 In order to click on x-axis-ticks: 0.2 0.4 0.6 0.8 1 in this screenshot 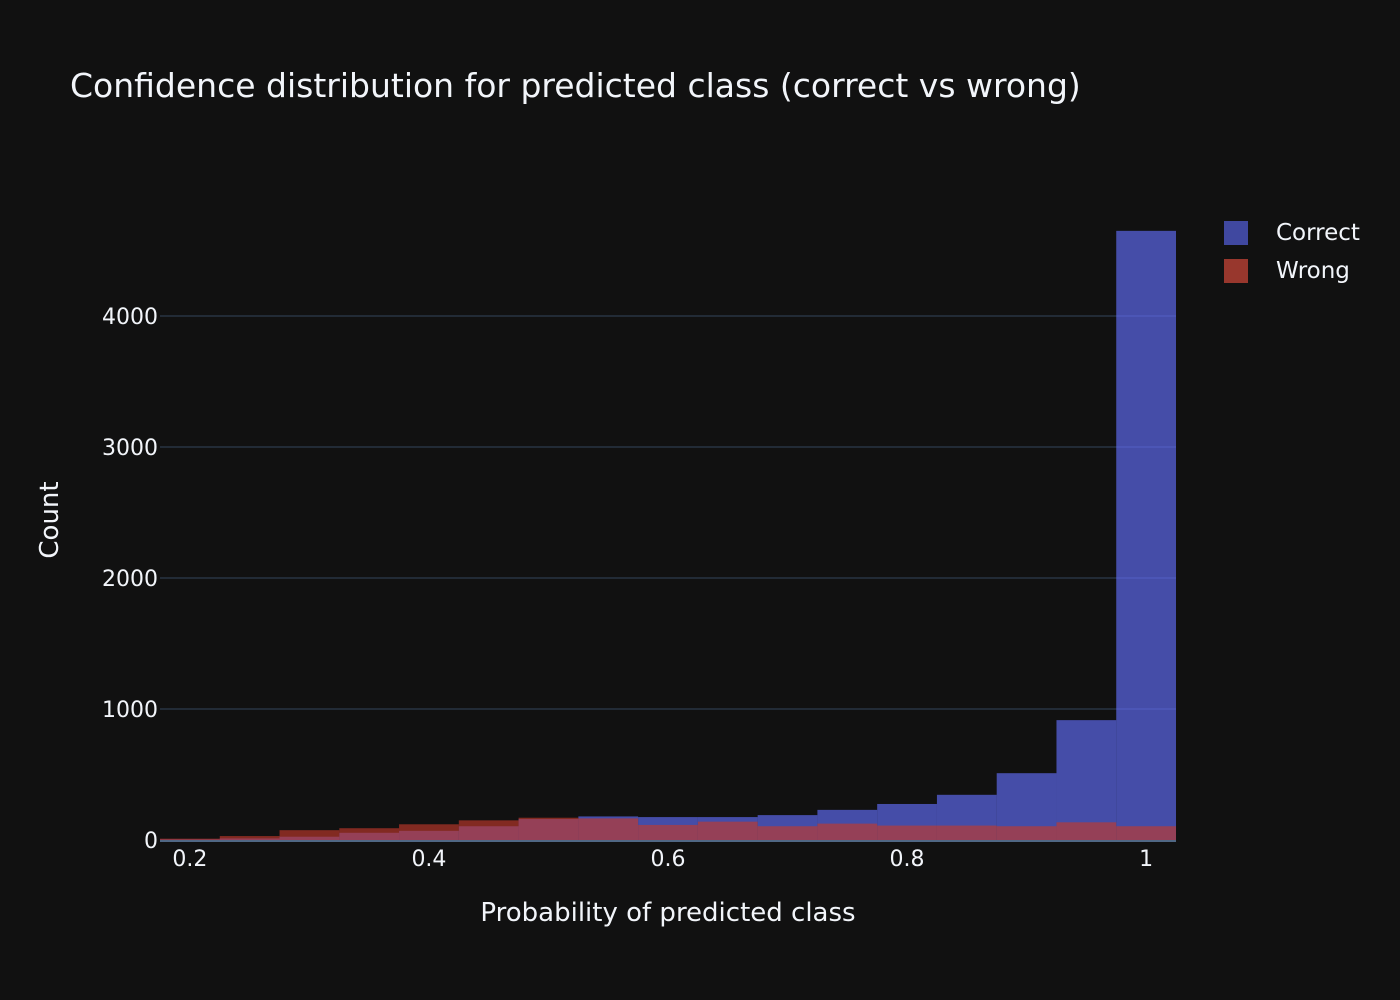, I will do `click(662, 859)`.